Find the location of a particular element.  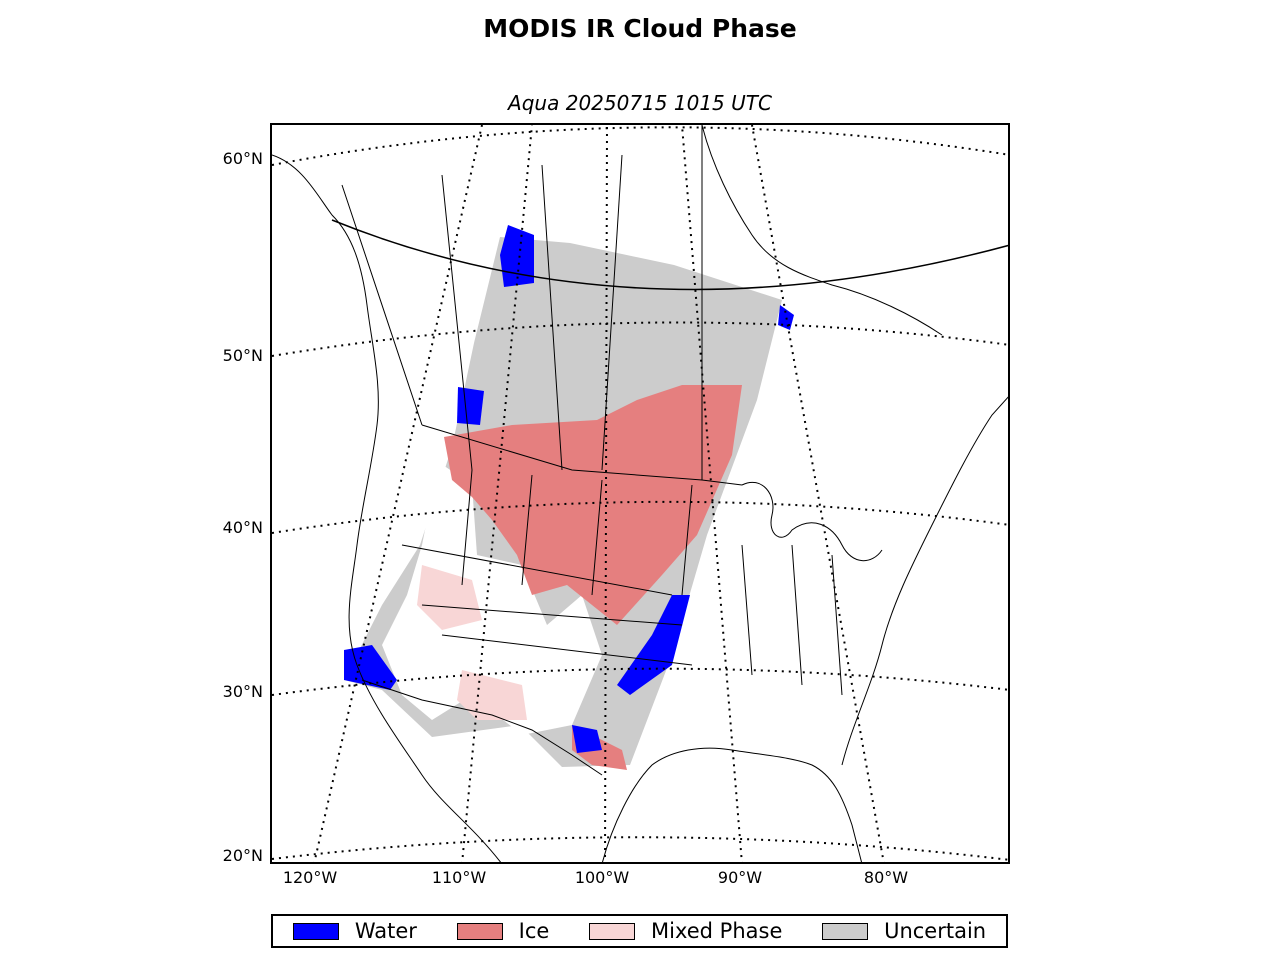

meridian-80w is located at coordinates (818, 493).